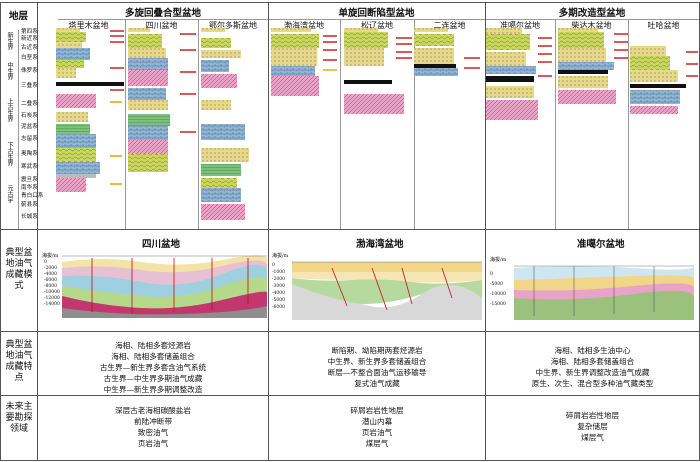  I want to click on system-permian: 二叠系, so click(29, 104).